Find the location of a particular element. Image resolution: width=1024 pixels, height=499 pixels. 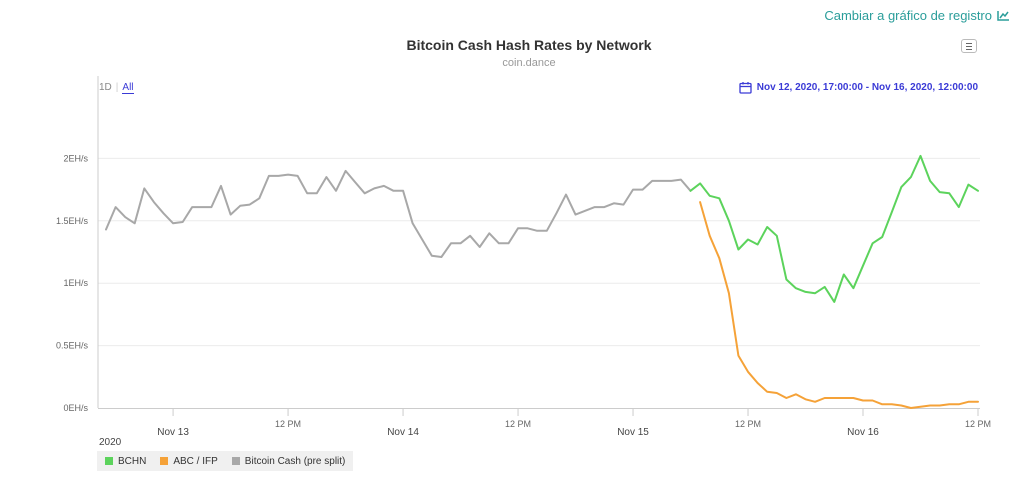

legend-item-pre-split: Bitcoin Cash (pre split) is located at coordinates (288, 461).